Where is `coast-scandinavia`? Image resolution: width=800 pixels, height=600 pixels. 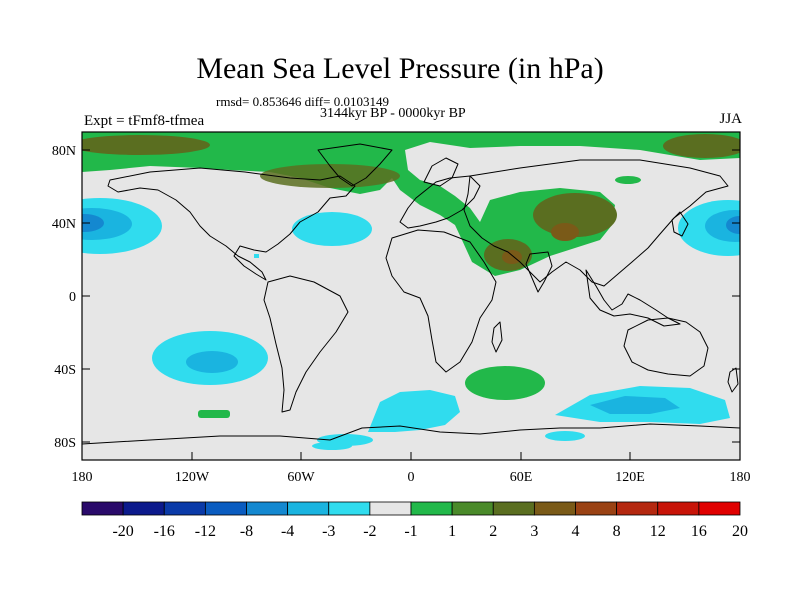
coast-scandinavia is located at coordinates (441, 172).